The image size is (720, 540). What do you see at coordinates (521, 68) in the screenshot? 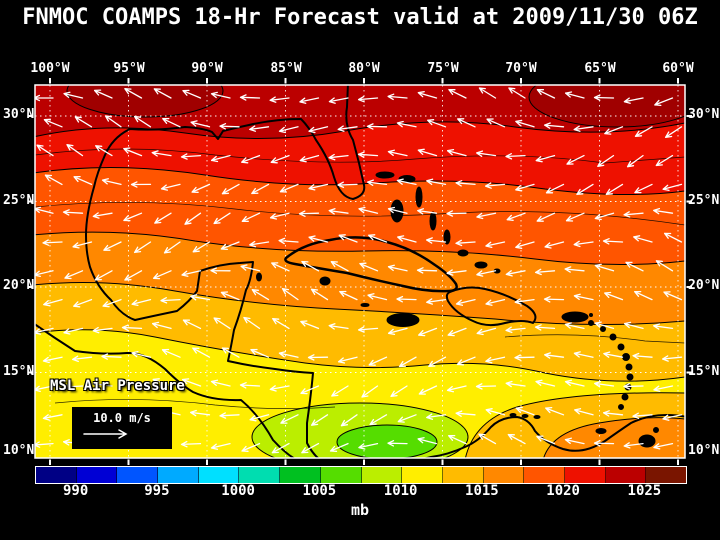
I see `longitude-label: 70°W` at bounding box center [521, 68].